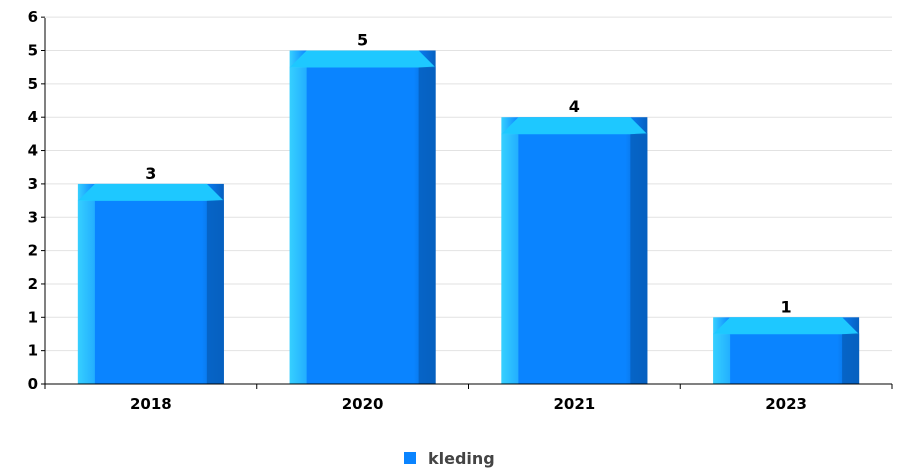  I want to click on x-tick-label: 2020, so click(363, 404).